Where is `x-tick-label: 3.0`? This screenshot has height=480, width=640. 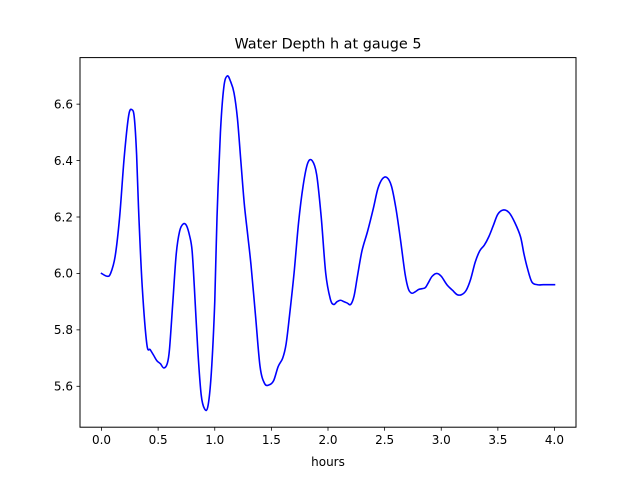
x-tick-label: 3.0 is located at coordinates (441, 440).